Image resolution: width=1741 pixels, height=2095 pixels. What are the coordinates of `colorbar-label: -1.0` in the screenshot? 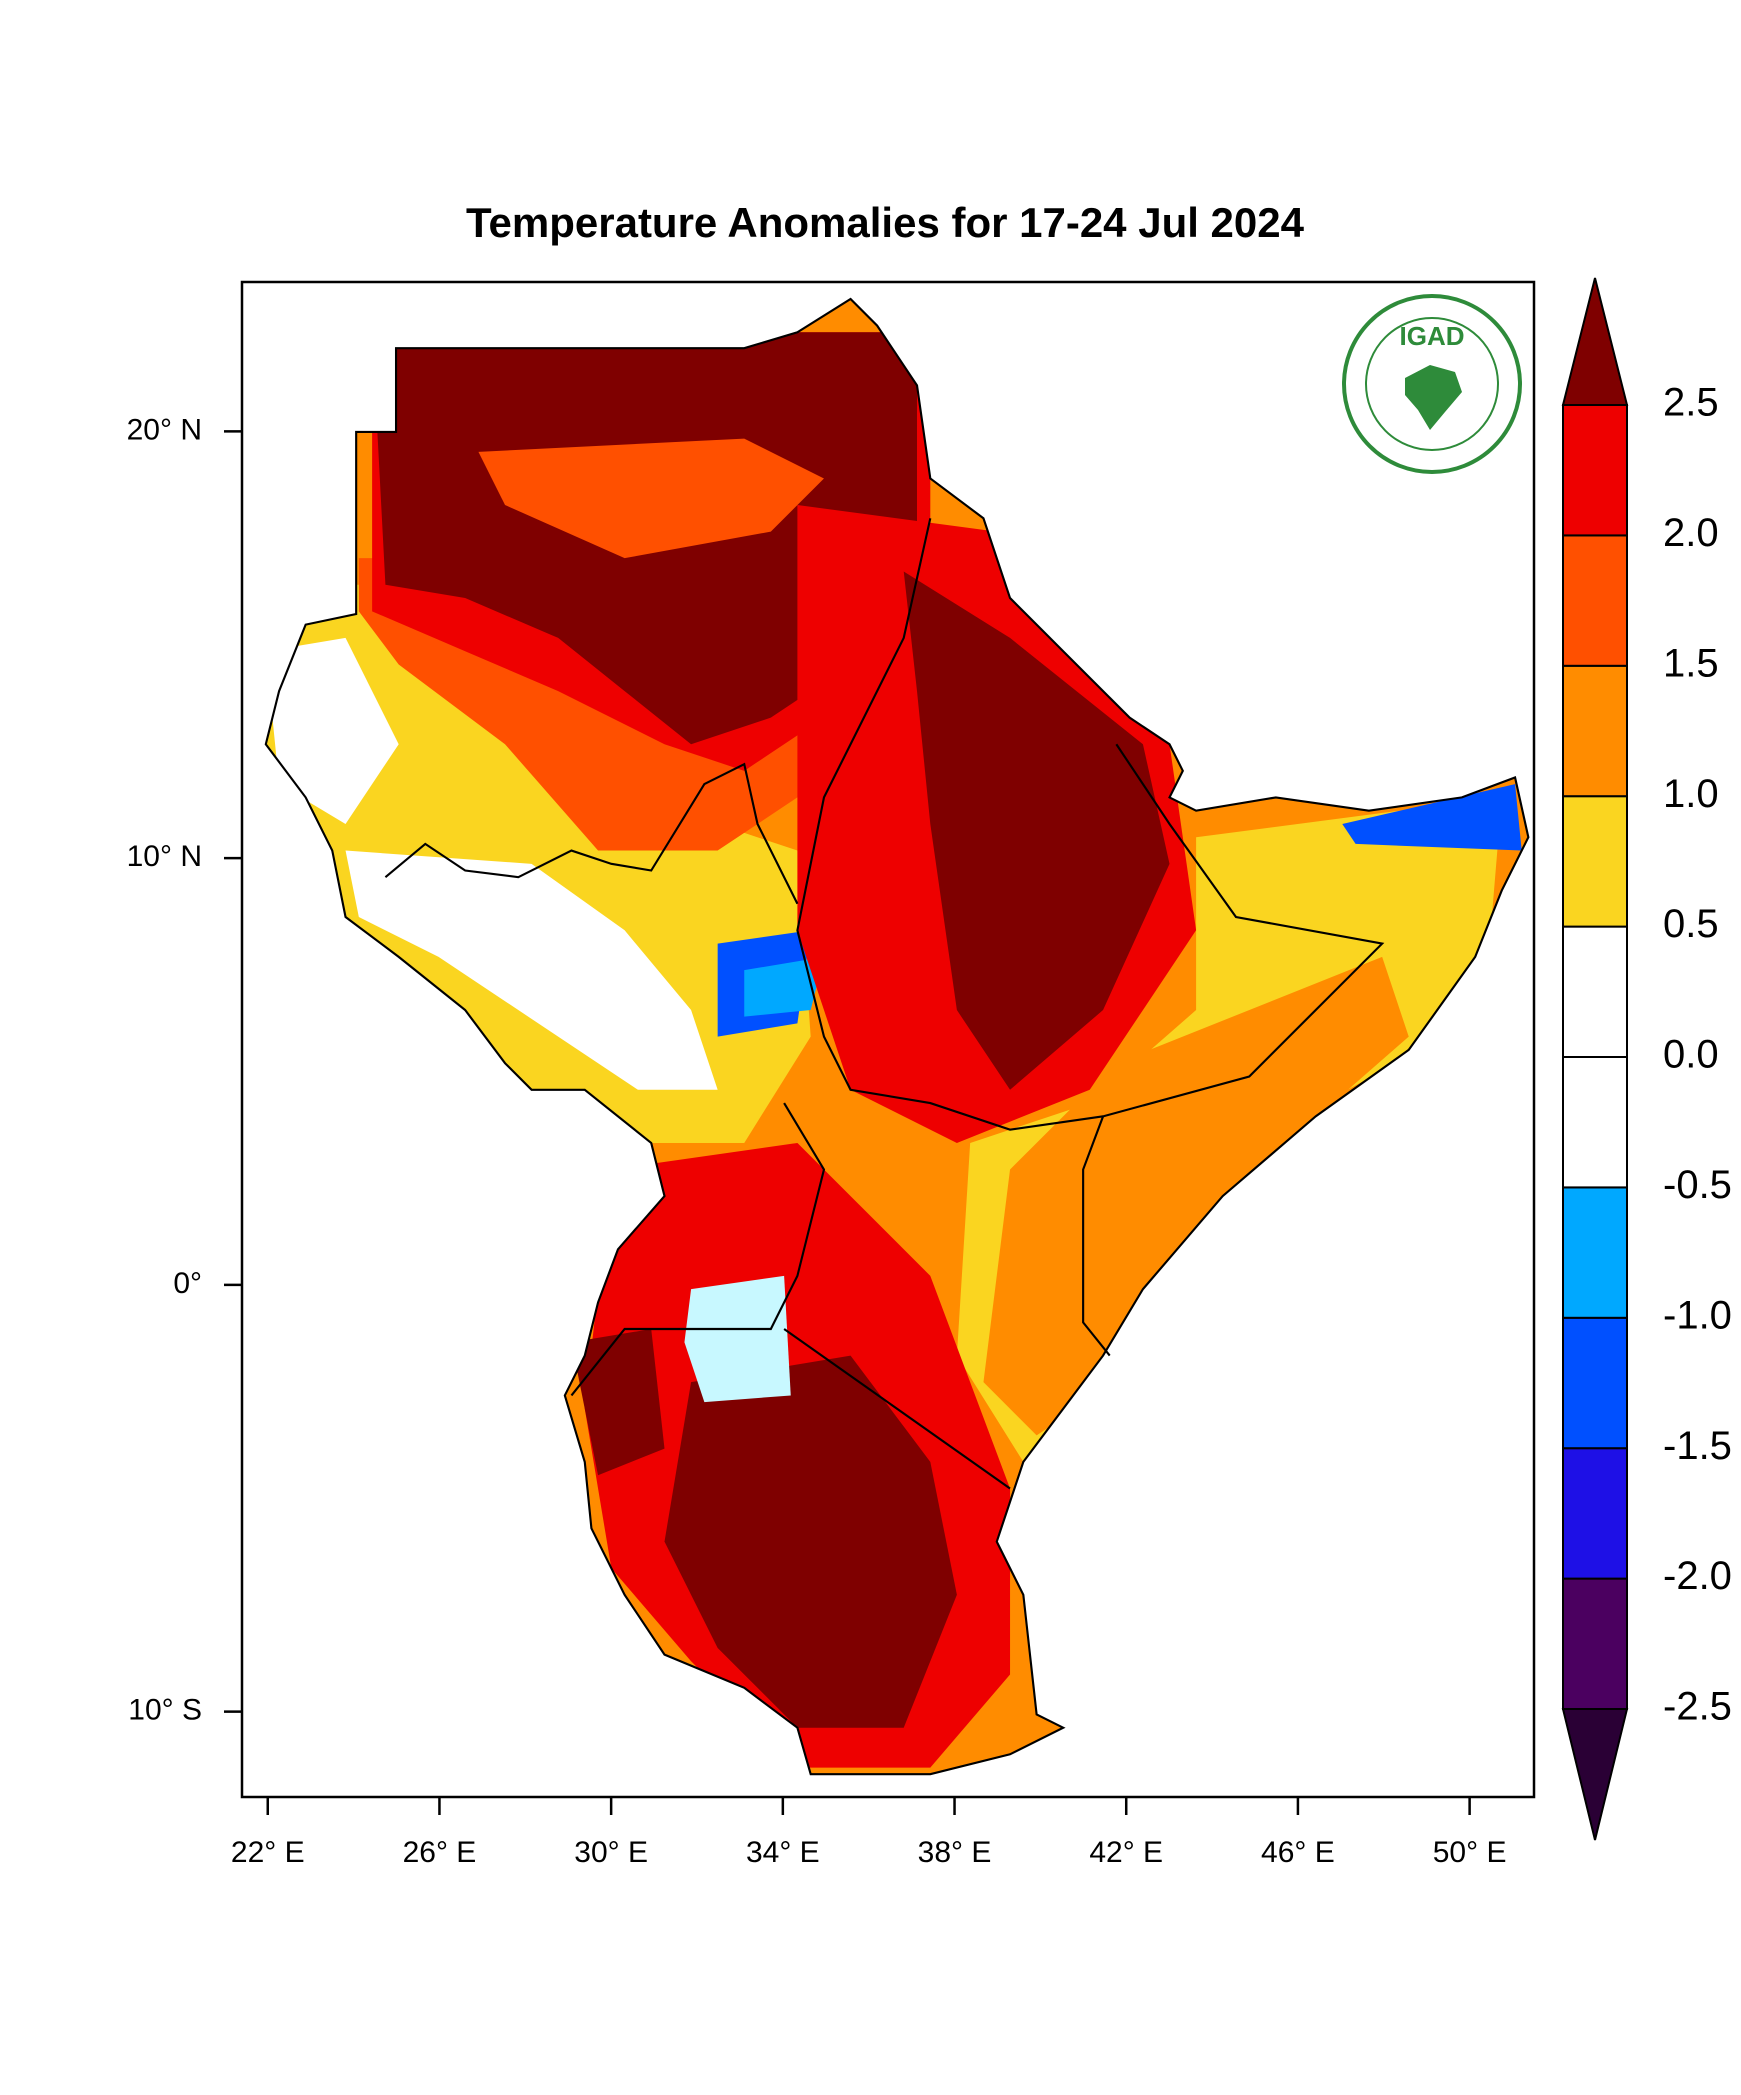 It's located at (1697, 1315).